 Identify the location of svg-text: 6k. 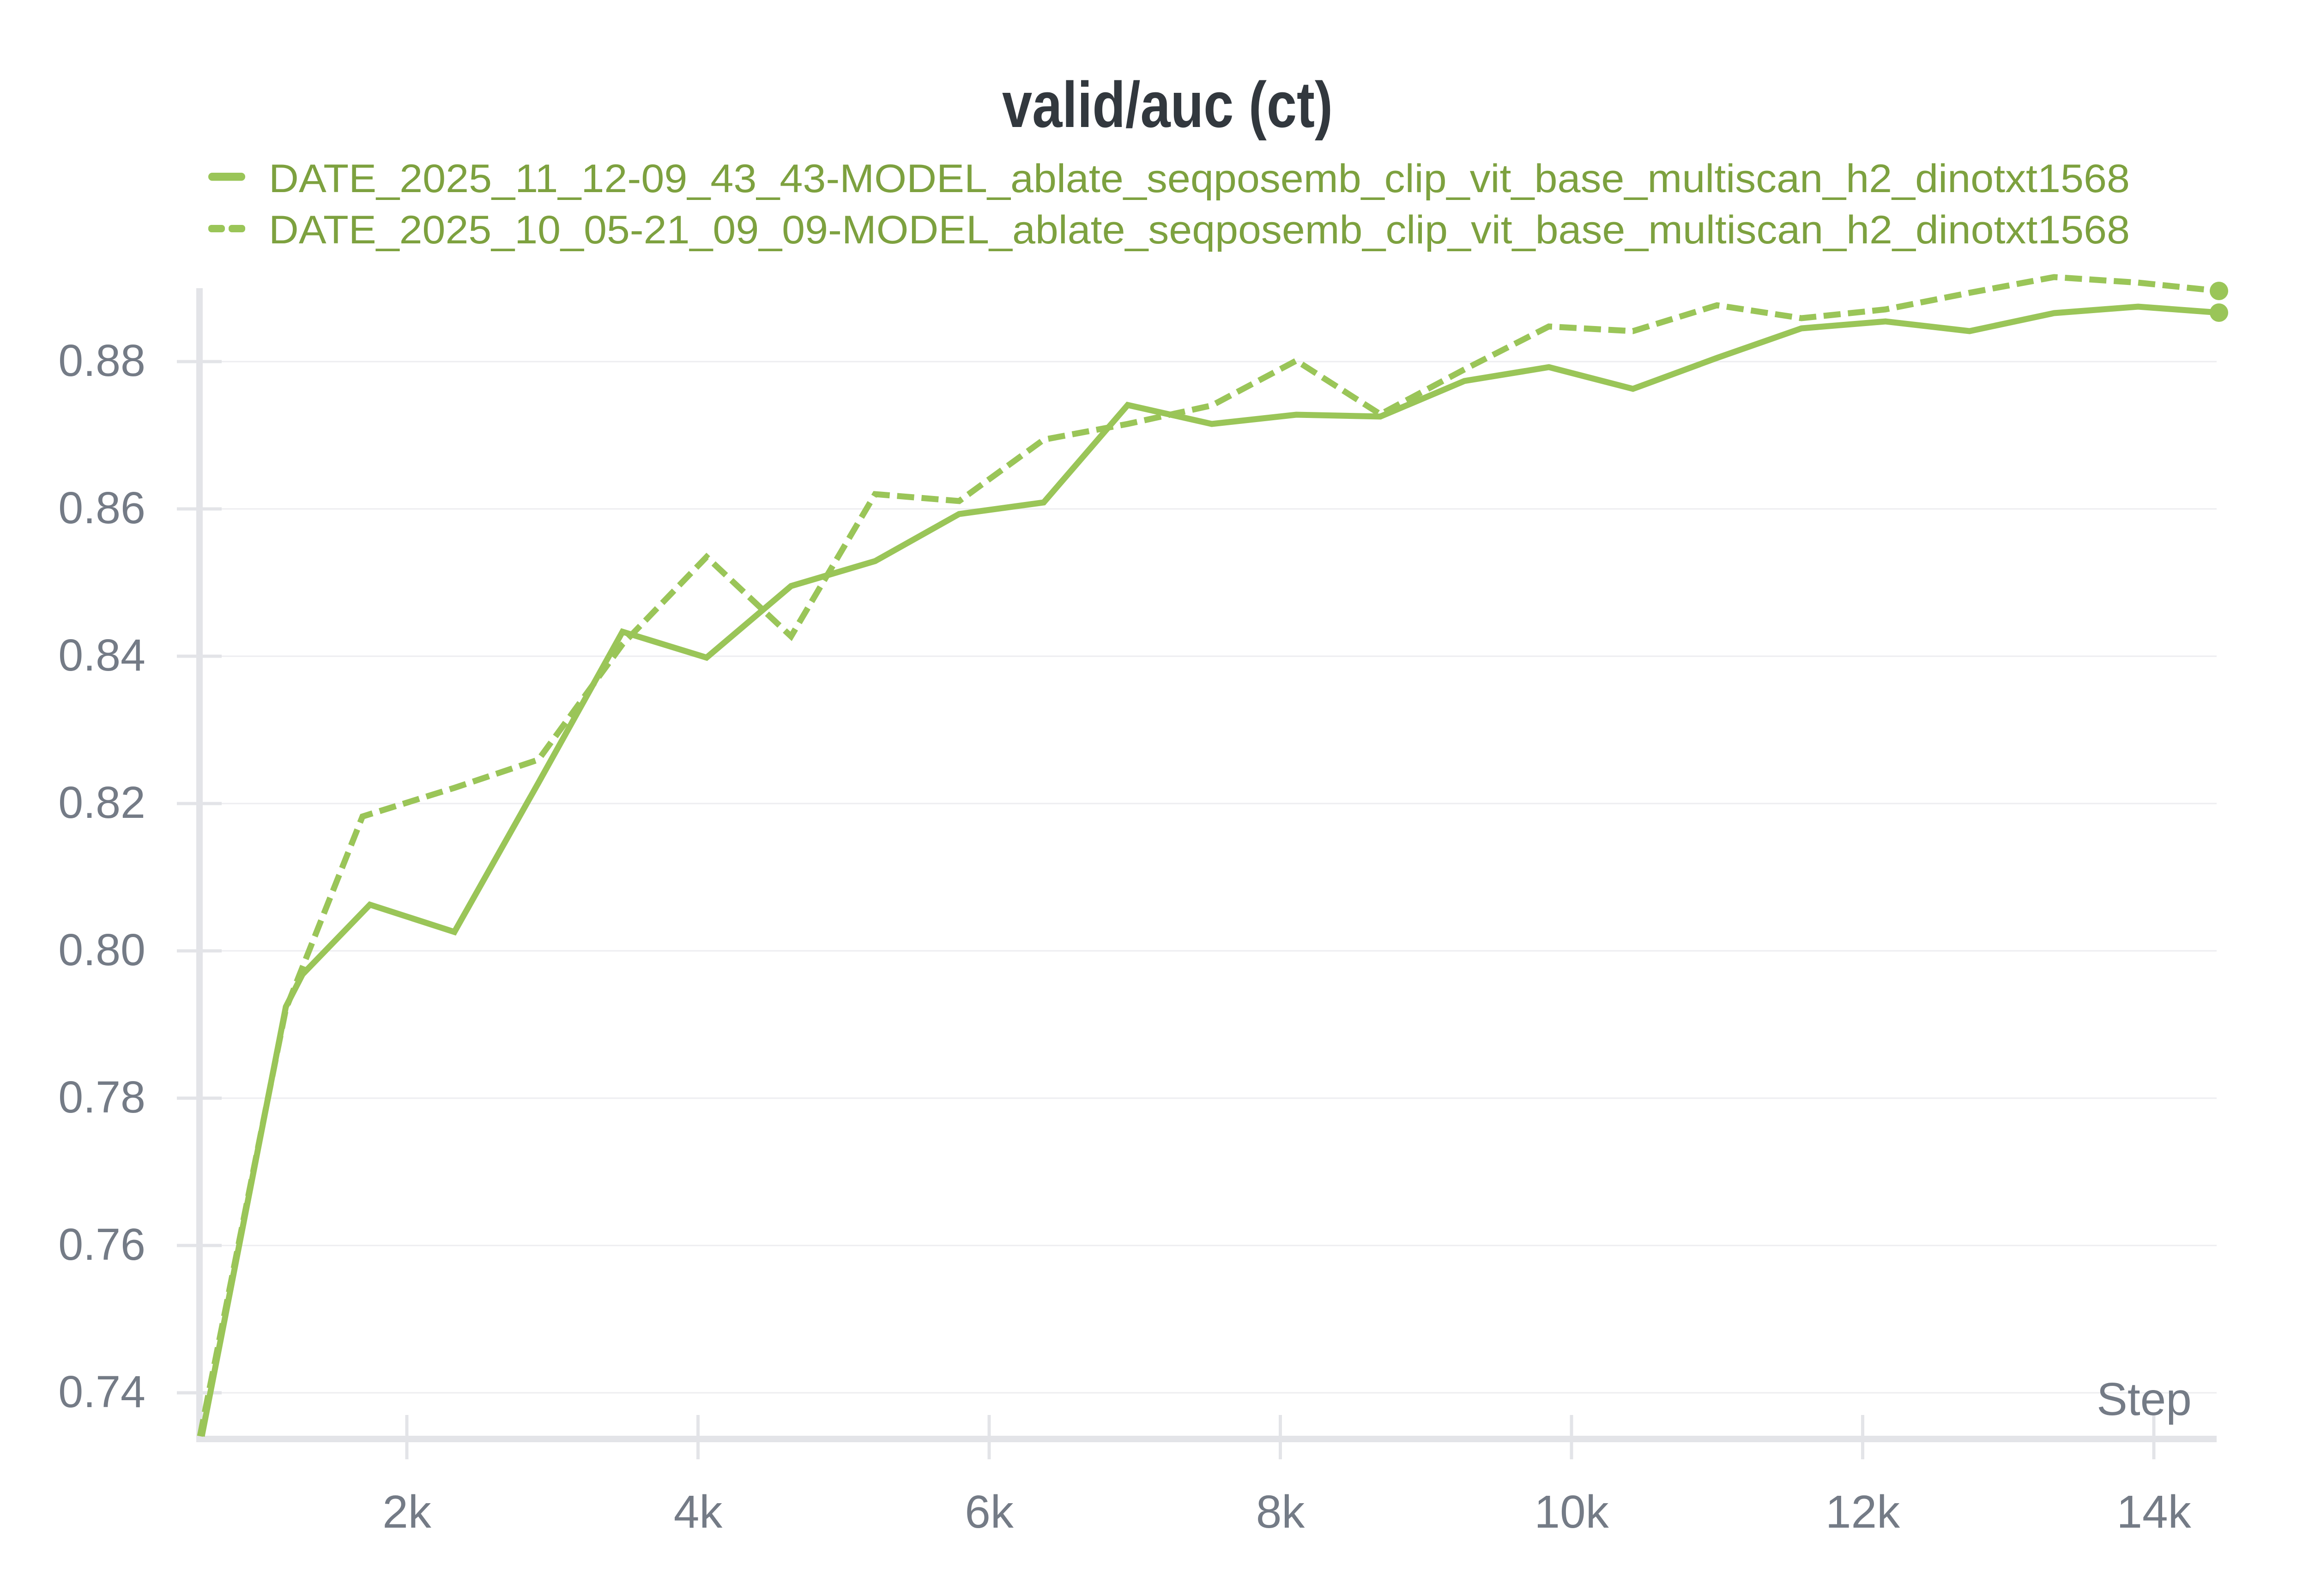
(990, 1512).